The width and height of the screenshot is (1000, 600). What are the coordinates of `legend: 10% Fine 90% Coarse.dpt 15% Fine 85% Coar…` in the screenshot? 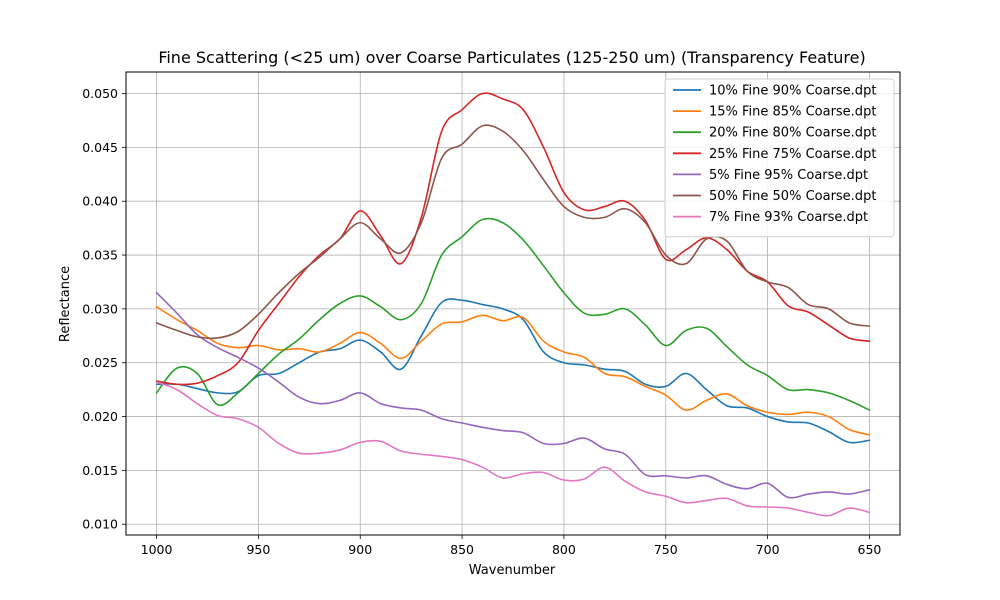 It's located at (779, 158).